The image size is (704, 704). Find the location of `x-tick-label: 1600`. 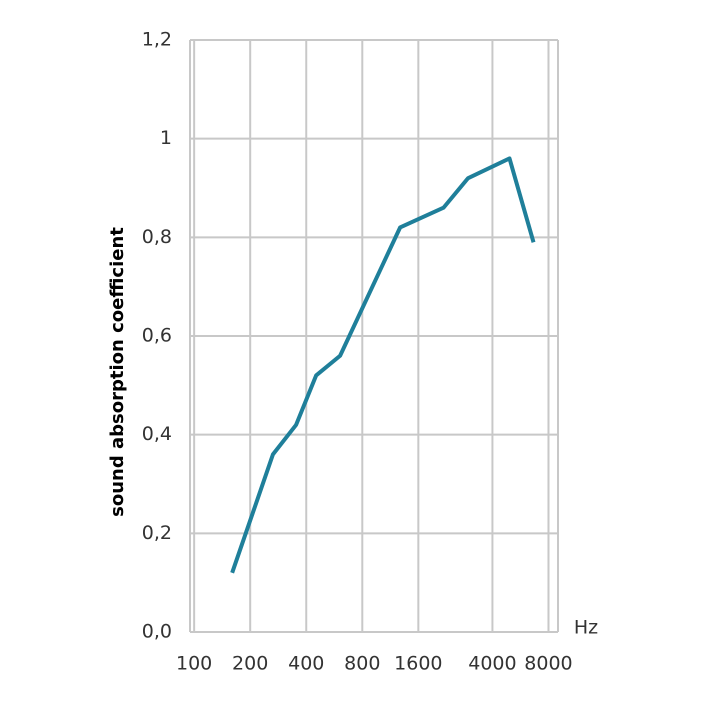

x-tick-label: 1600 is located at coordinates (418, 664).